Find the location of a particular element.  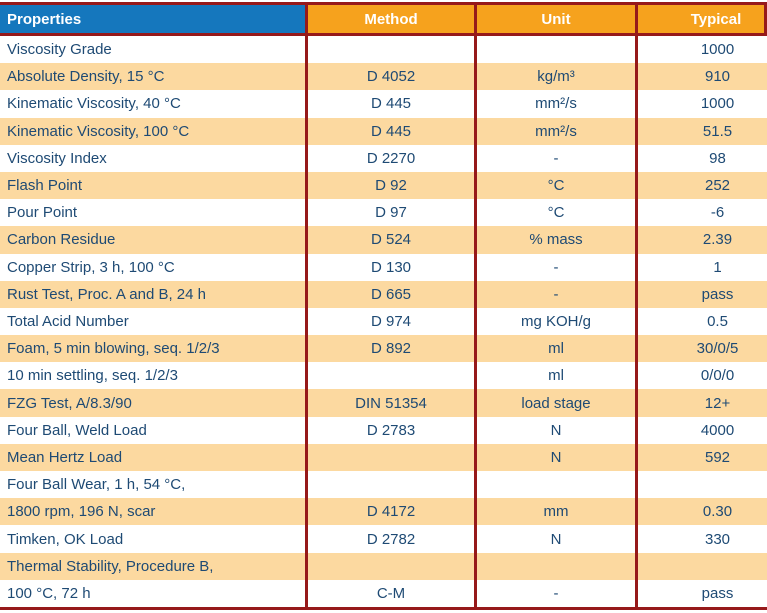

table-row: 10 min settling, seq. 1/2/3 ml 0/0/0 is located at coordinates (383, 376).